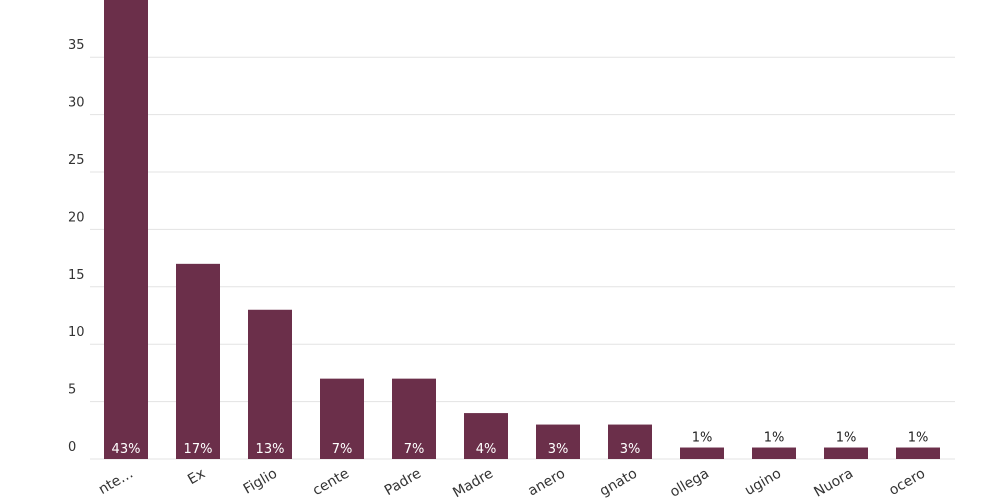 This screenshot has width=1000, height=500. I want to click on y-tick-label: 30, so click(76, 103).